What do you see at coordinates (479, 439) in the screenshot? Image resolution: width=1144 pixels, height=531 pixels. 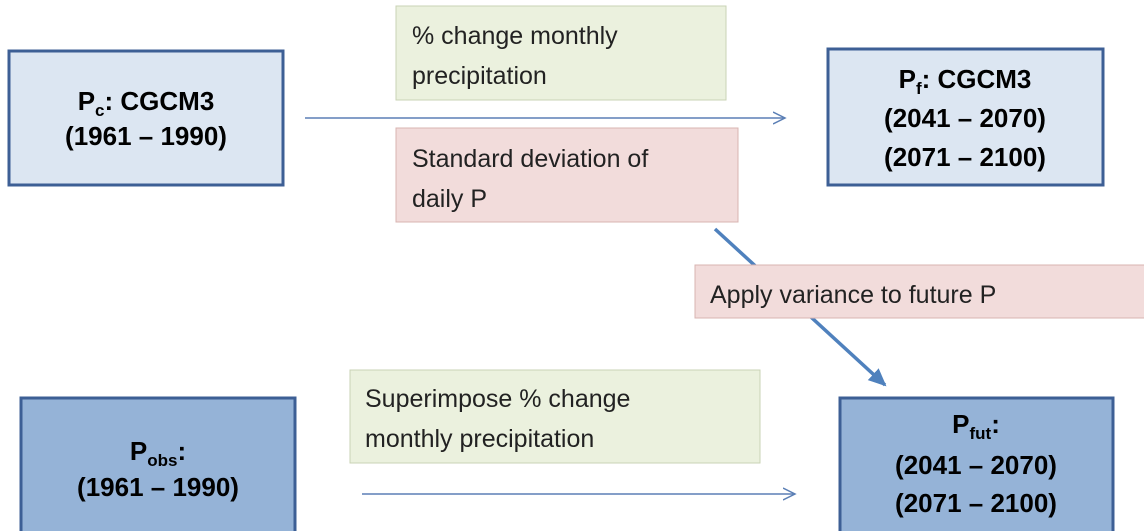 I see `note-line: monthly precipitation` at bounding box center [479, 439].